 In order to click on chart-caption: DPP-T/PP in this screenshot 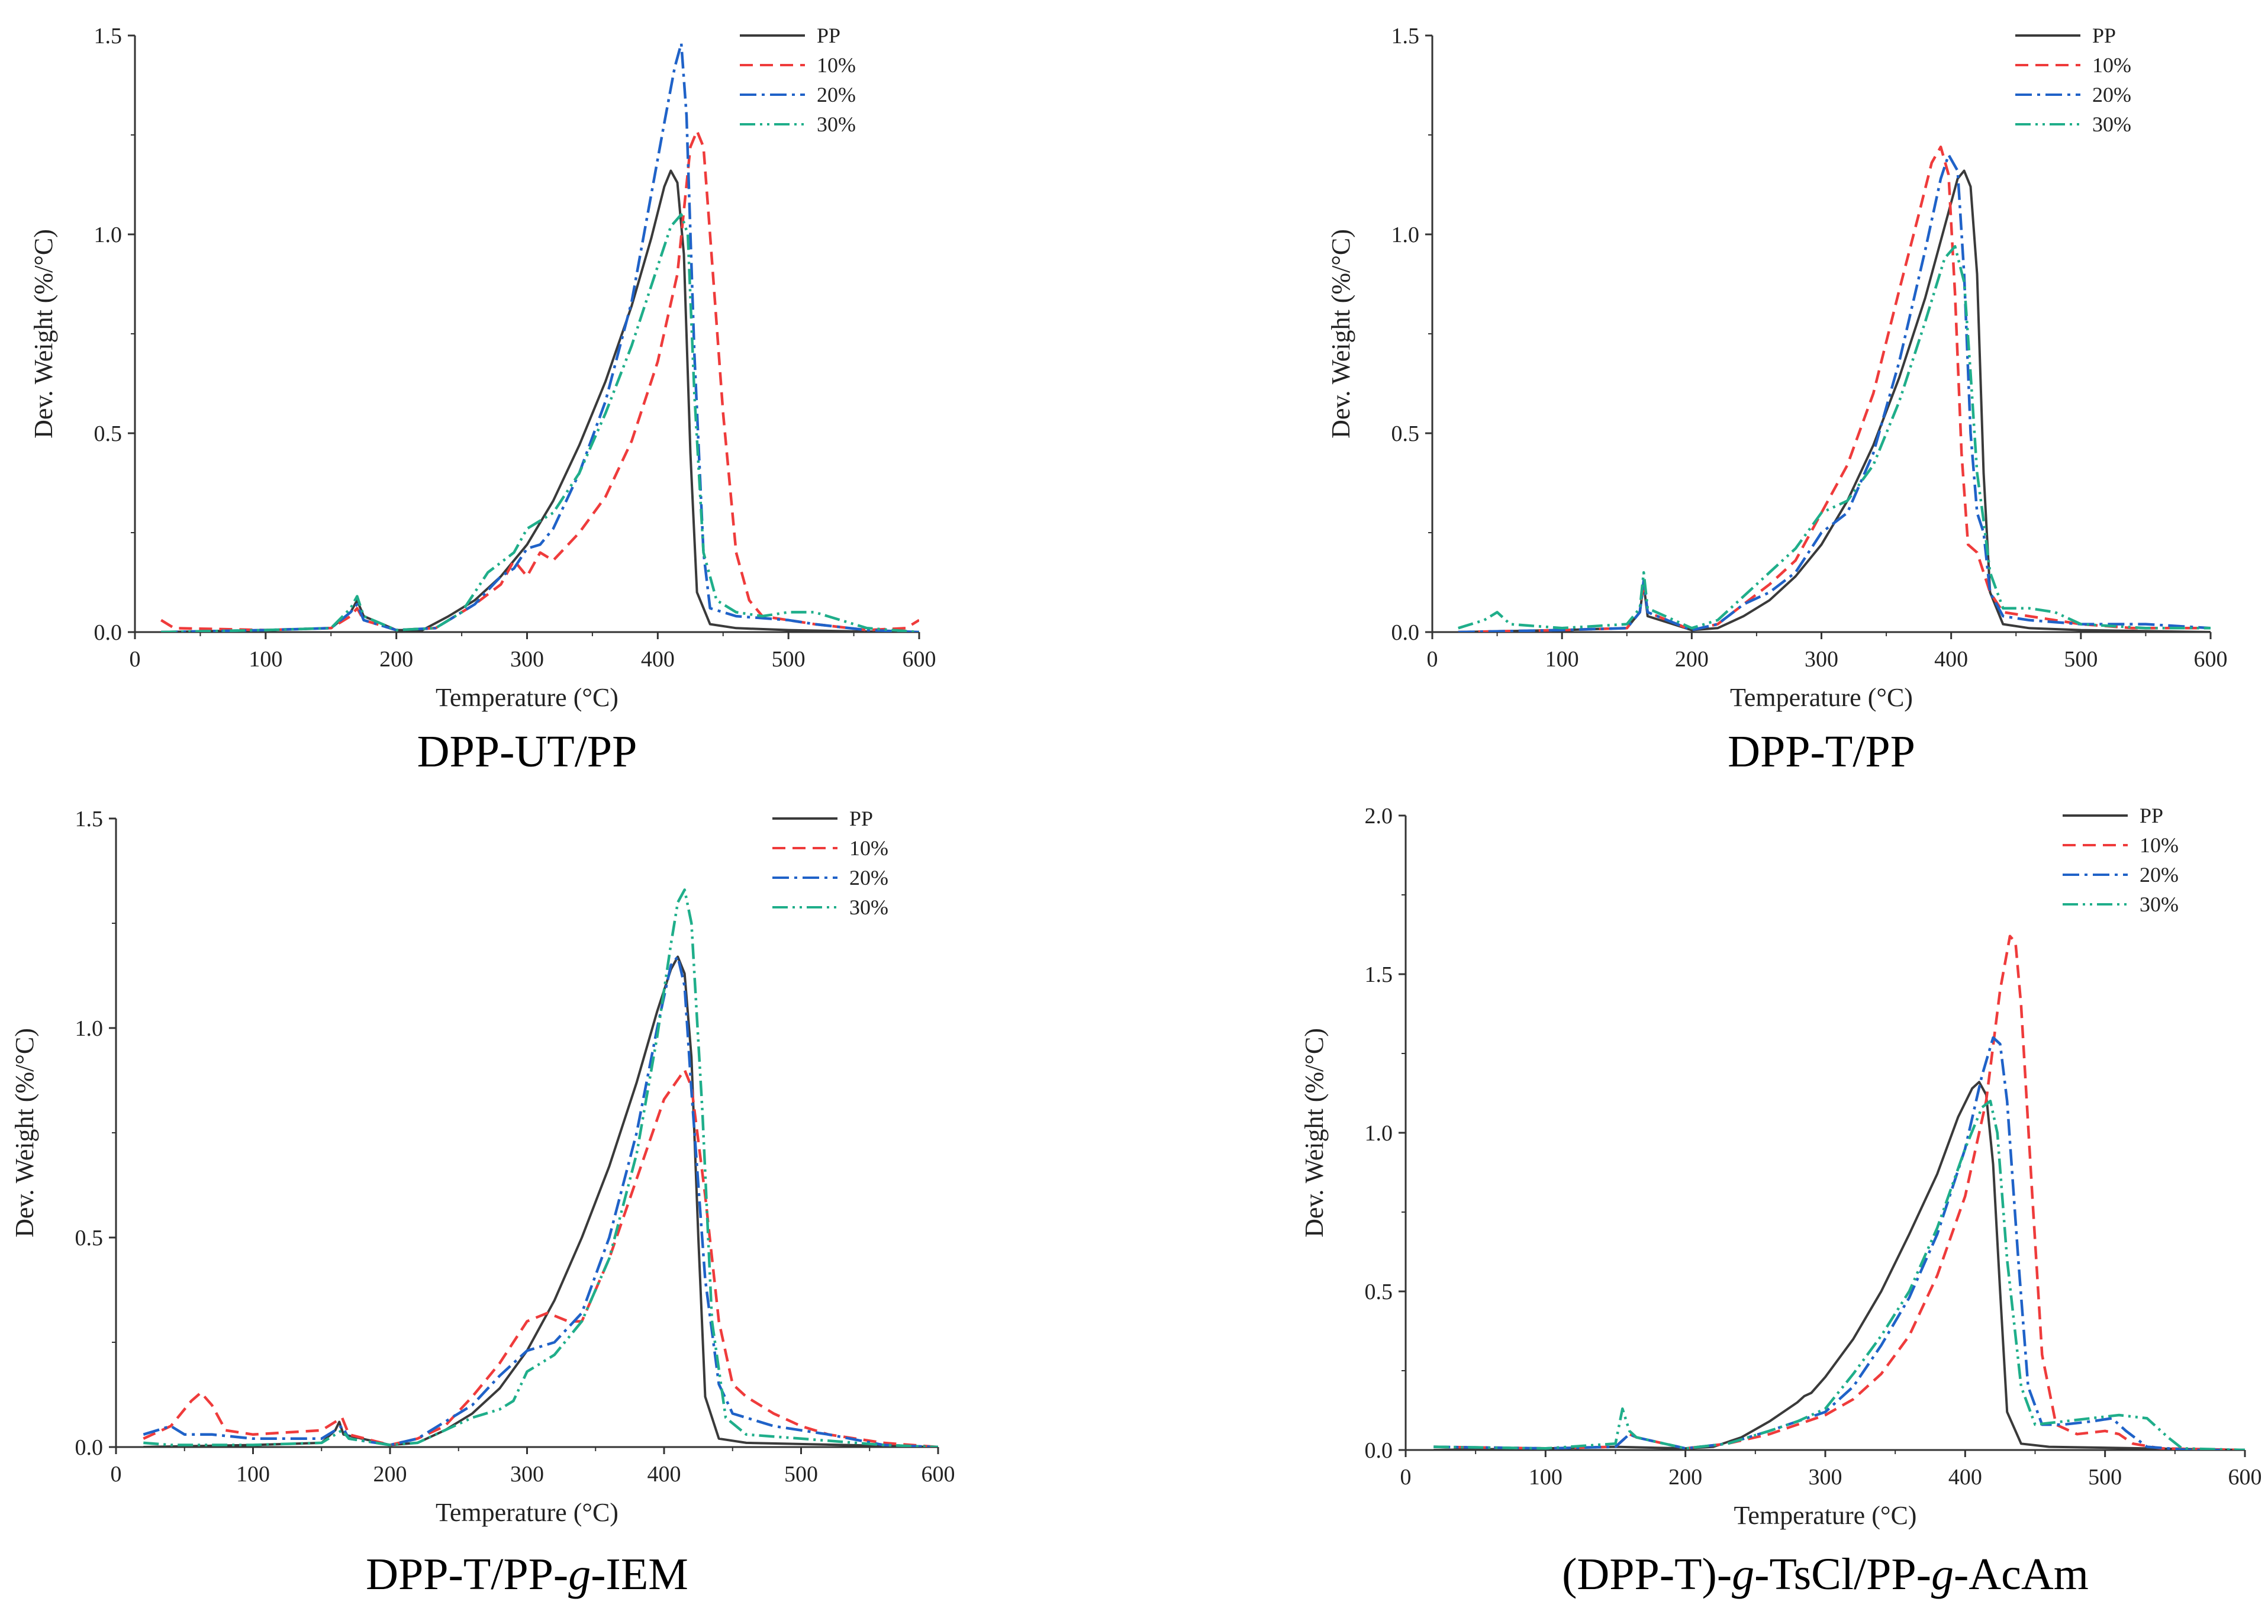, I will do `click(1822, 751)`.